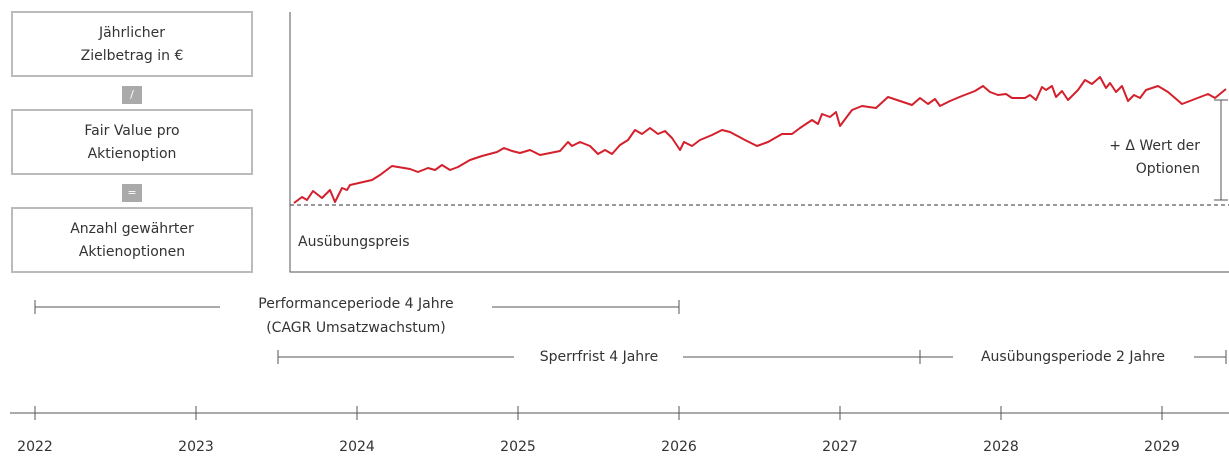  I want to click on box-text: Fair Value pro, so click(131, 131).